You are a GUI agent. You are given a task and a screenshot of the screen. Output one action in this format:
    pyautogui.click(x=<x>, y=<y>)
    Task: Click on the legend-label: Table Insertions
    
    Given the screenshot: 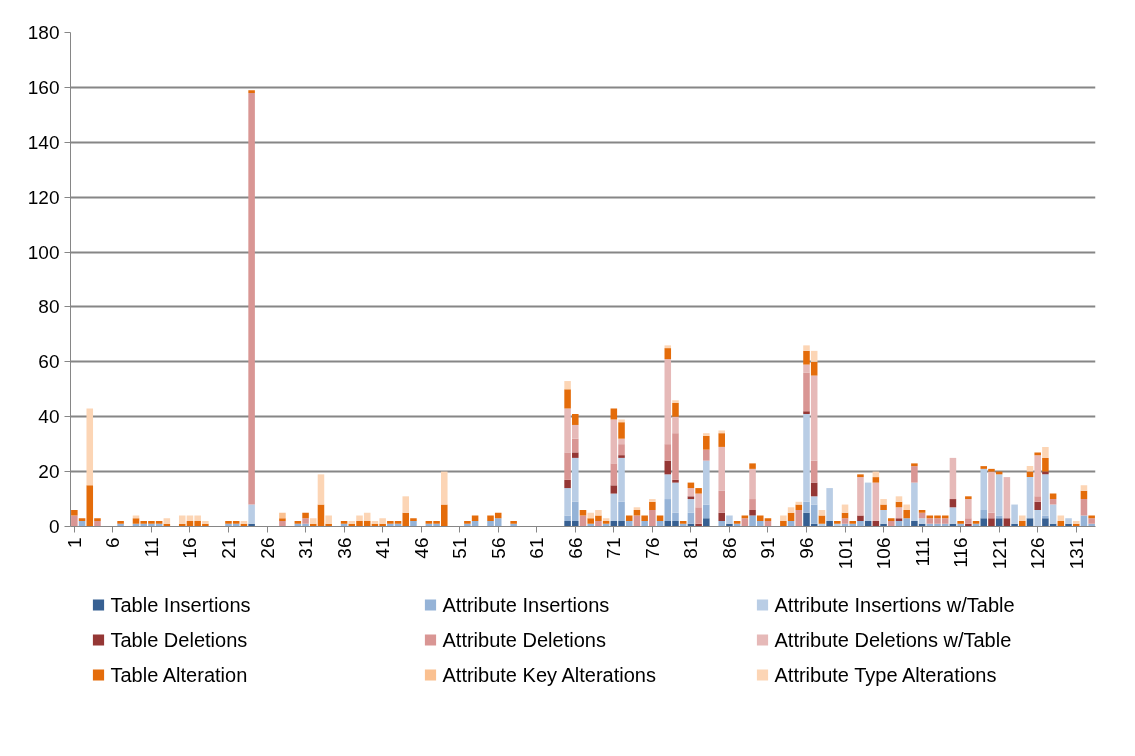 What is the action you would take?
    pyautogui.click(x=181, y=604)
    